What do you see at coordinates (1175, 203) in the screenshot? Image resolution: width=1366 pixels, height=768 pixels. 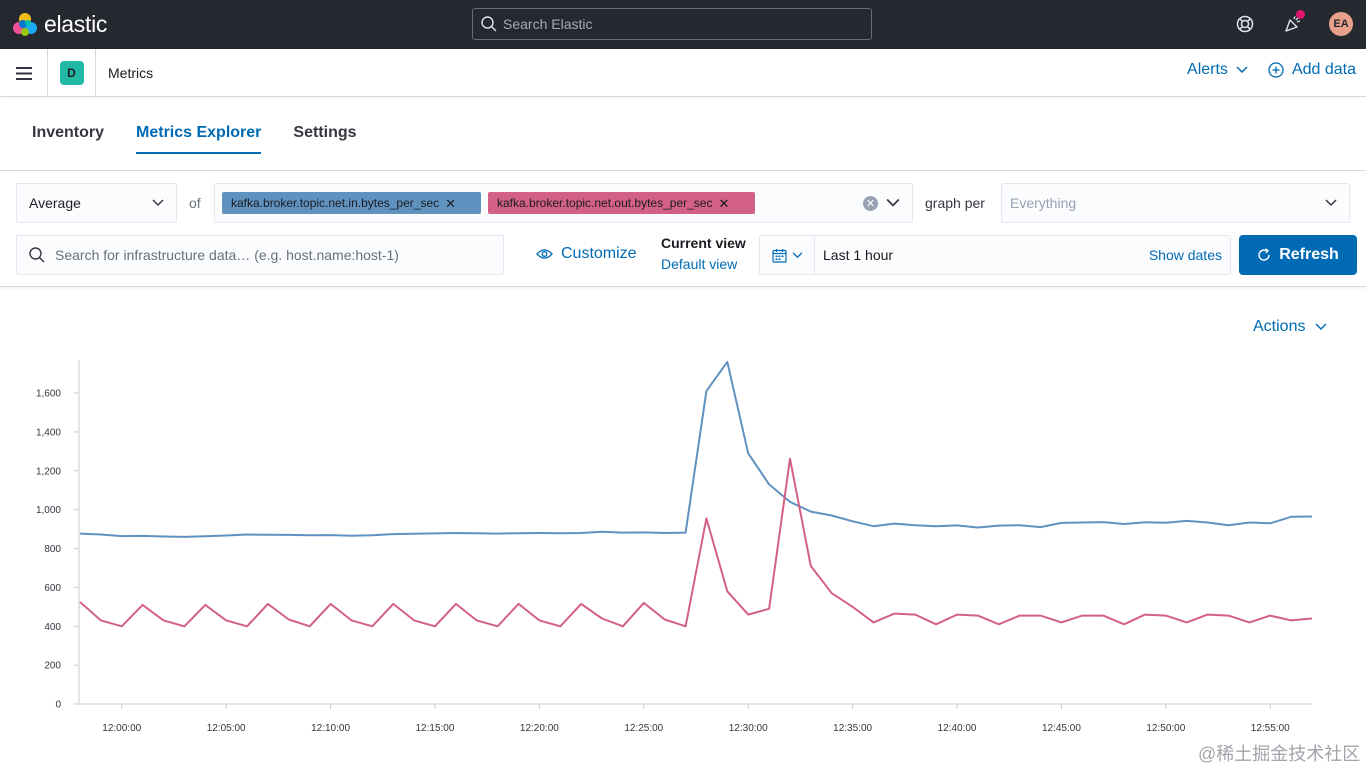 I see `group-by-select: Everything` at bounding box center [1175, 203].